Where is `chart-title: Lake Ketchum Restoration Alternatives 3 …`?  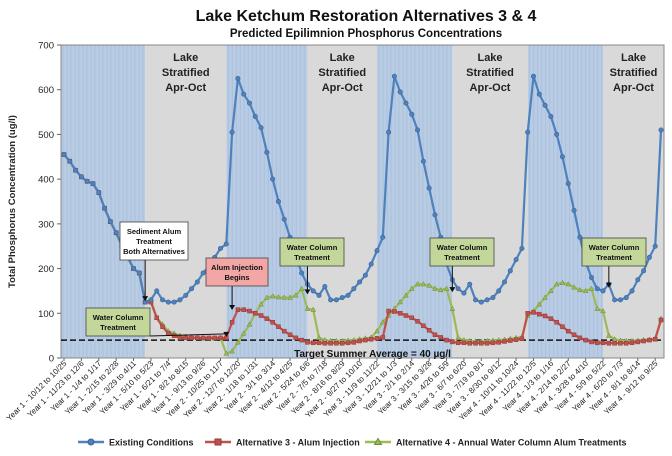 chart-title: Lake Ketchum Restoration Alternatives 3 … is located at coordinates (366, 16).